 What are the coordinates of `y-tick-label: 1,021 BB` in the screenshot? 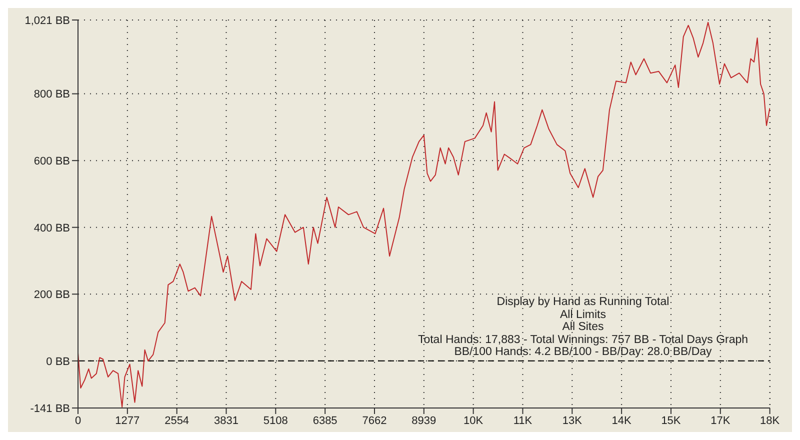 It's located at (47, 20).